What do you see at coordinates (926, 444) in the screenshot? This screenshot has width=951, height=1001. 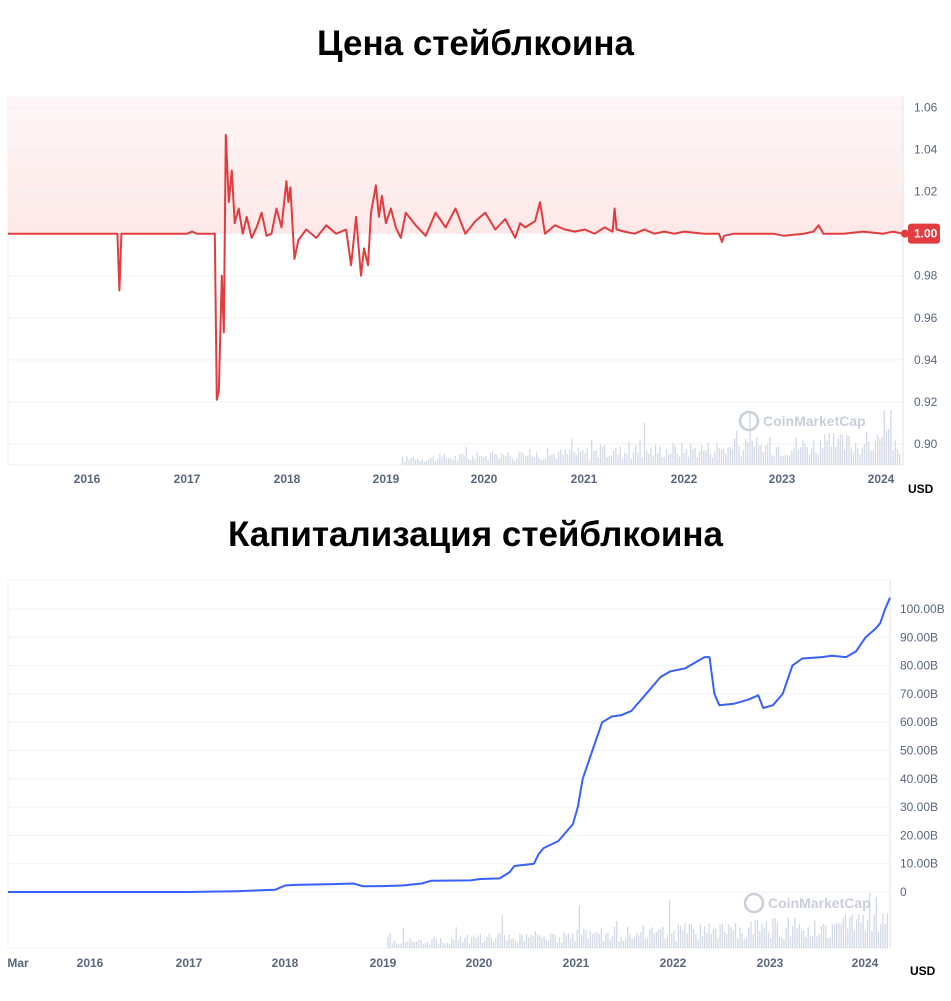 I see `y-tick-label: 0.90` at bounding box center [926, 444].